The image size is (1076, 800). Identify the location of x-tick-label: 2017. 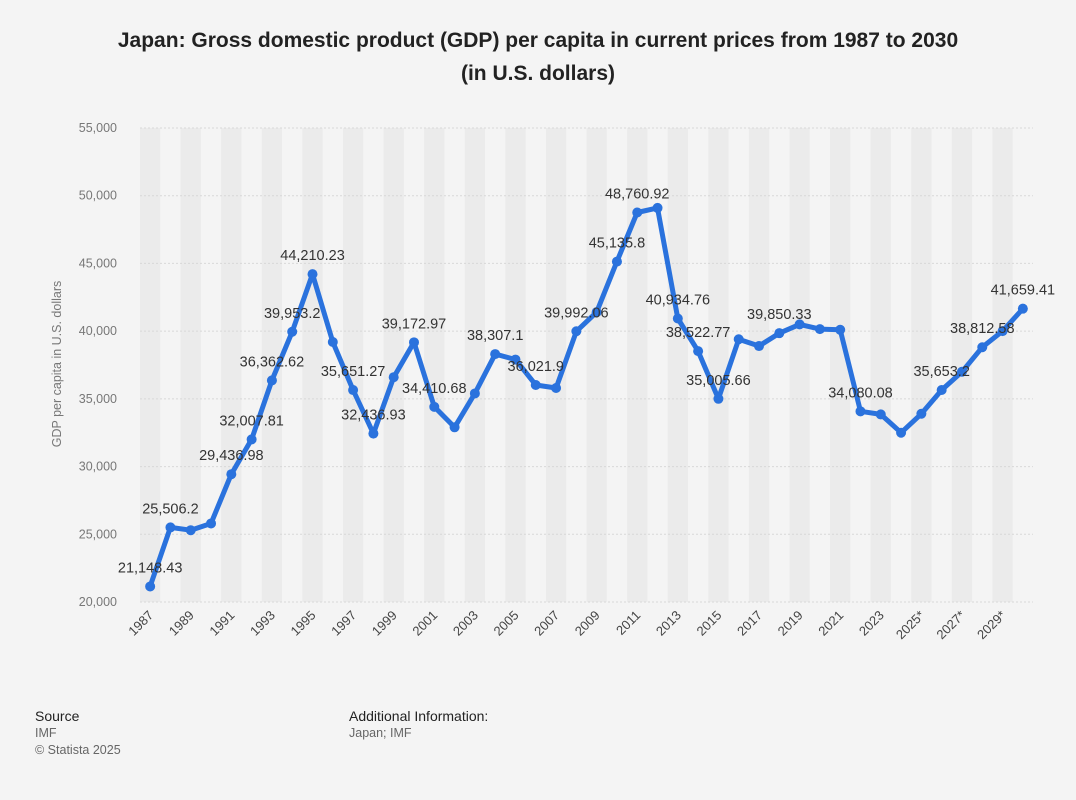
(749, 623).